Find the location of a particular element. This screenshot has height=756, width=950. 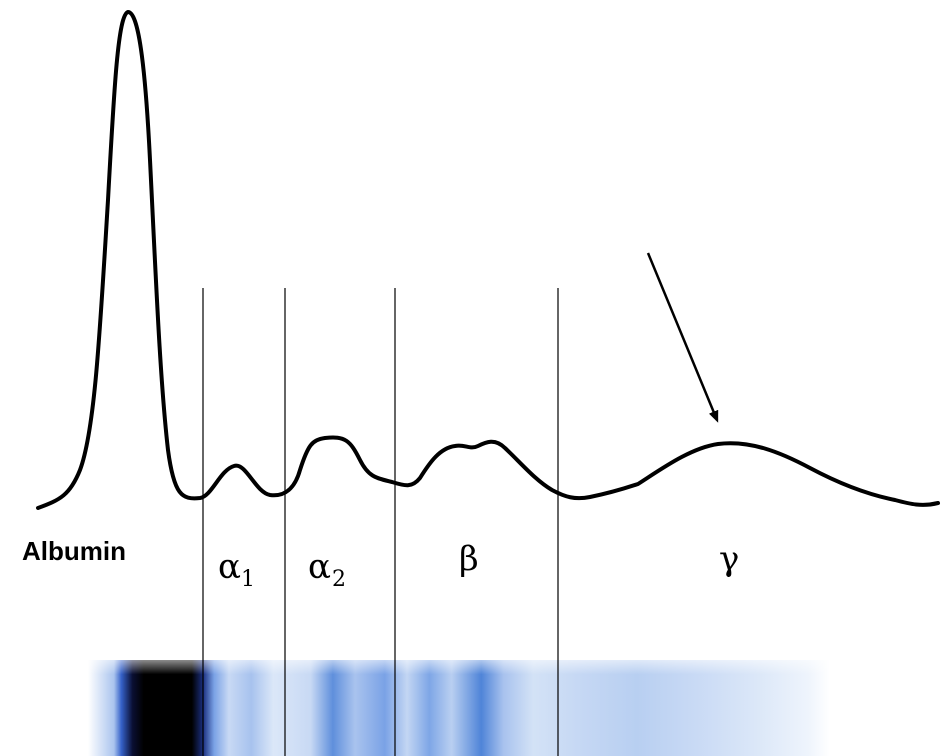

label-alpha2-symbol: α is located at coordinates (319, 567).